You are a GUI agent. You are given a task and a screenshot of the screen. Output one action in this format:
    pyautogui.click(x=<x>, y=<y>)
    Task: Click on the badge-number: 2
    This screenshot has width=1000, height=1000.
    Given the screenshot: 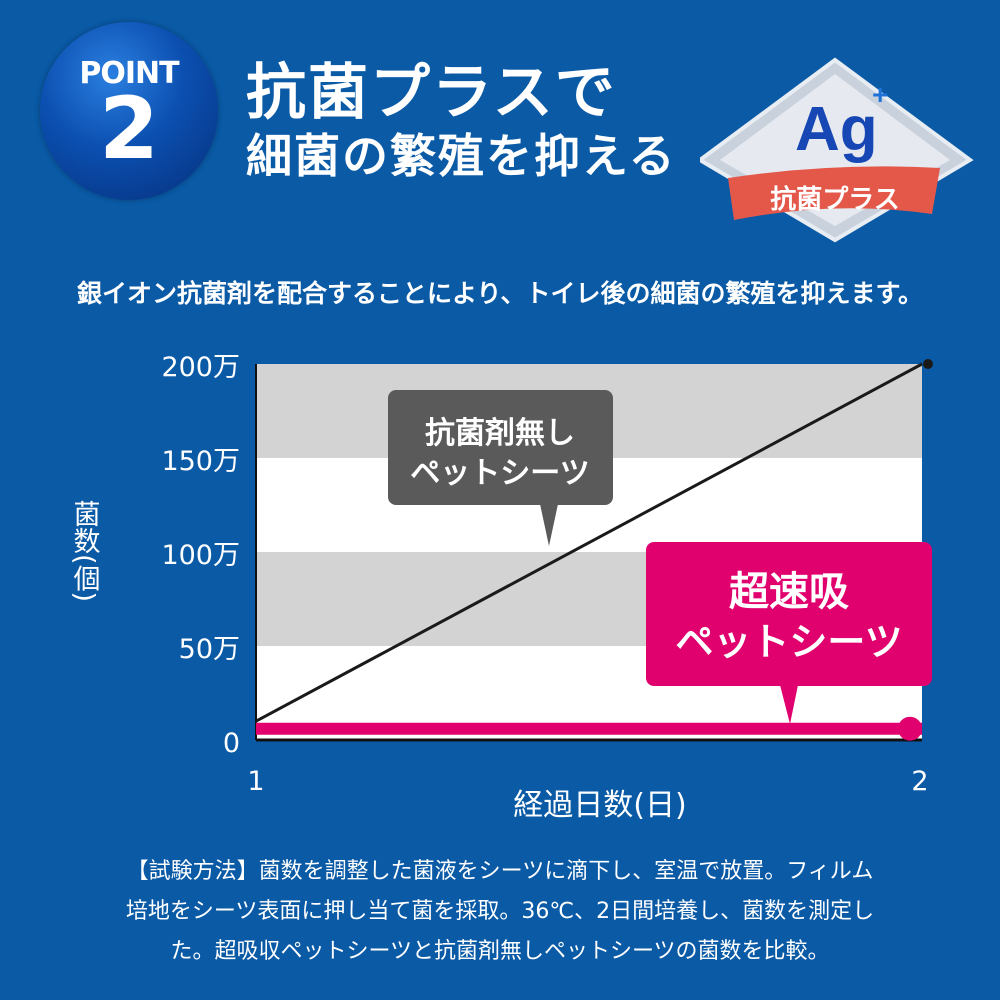 What is the action you would take?
    pyautogui.click(x=129, y=129)
    